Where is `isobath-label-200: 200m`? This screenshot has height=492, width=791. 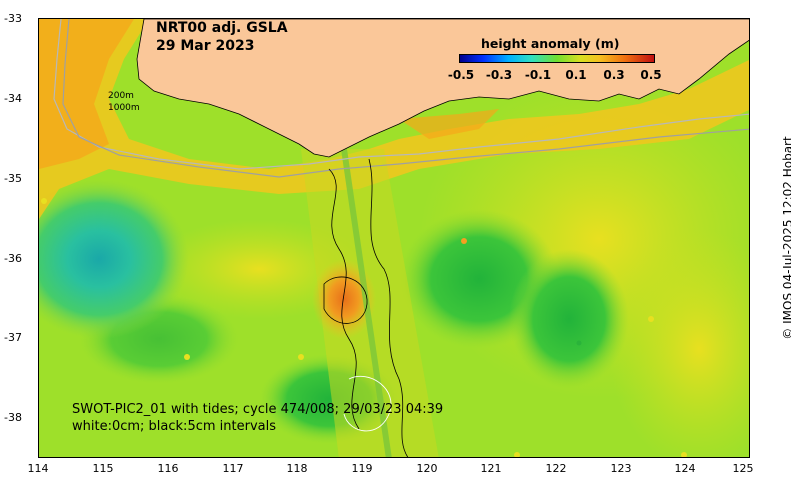 isobath-label-200: 200m is located at coordinates (121, 96).